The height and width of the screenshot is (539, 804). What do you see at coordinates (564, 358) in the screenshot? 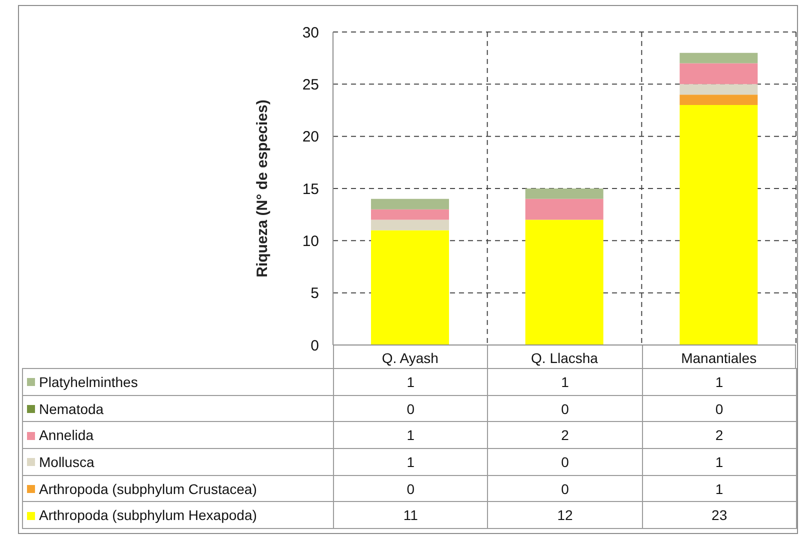
I see `x-tick-label: Q. Llacsha` at bounding box center [564, 358].